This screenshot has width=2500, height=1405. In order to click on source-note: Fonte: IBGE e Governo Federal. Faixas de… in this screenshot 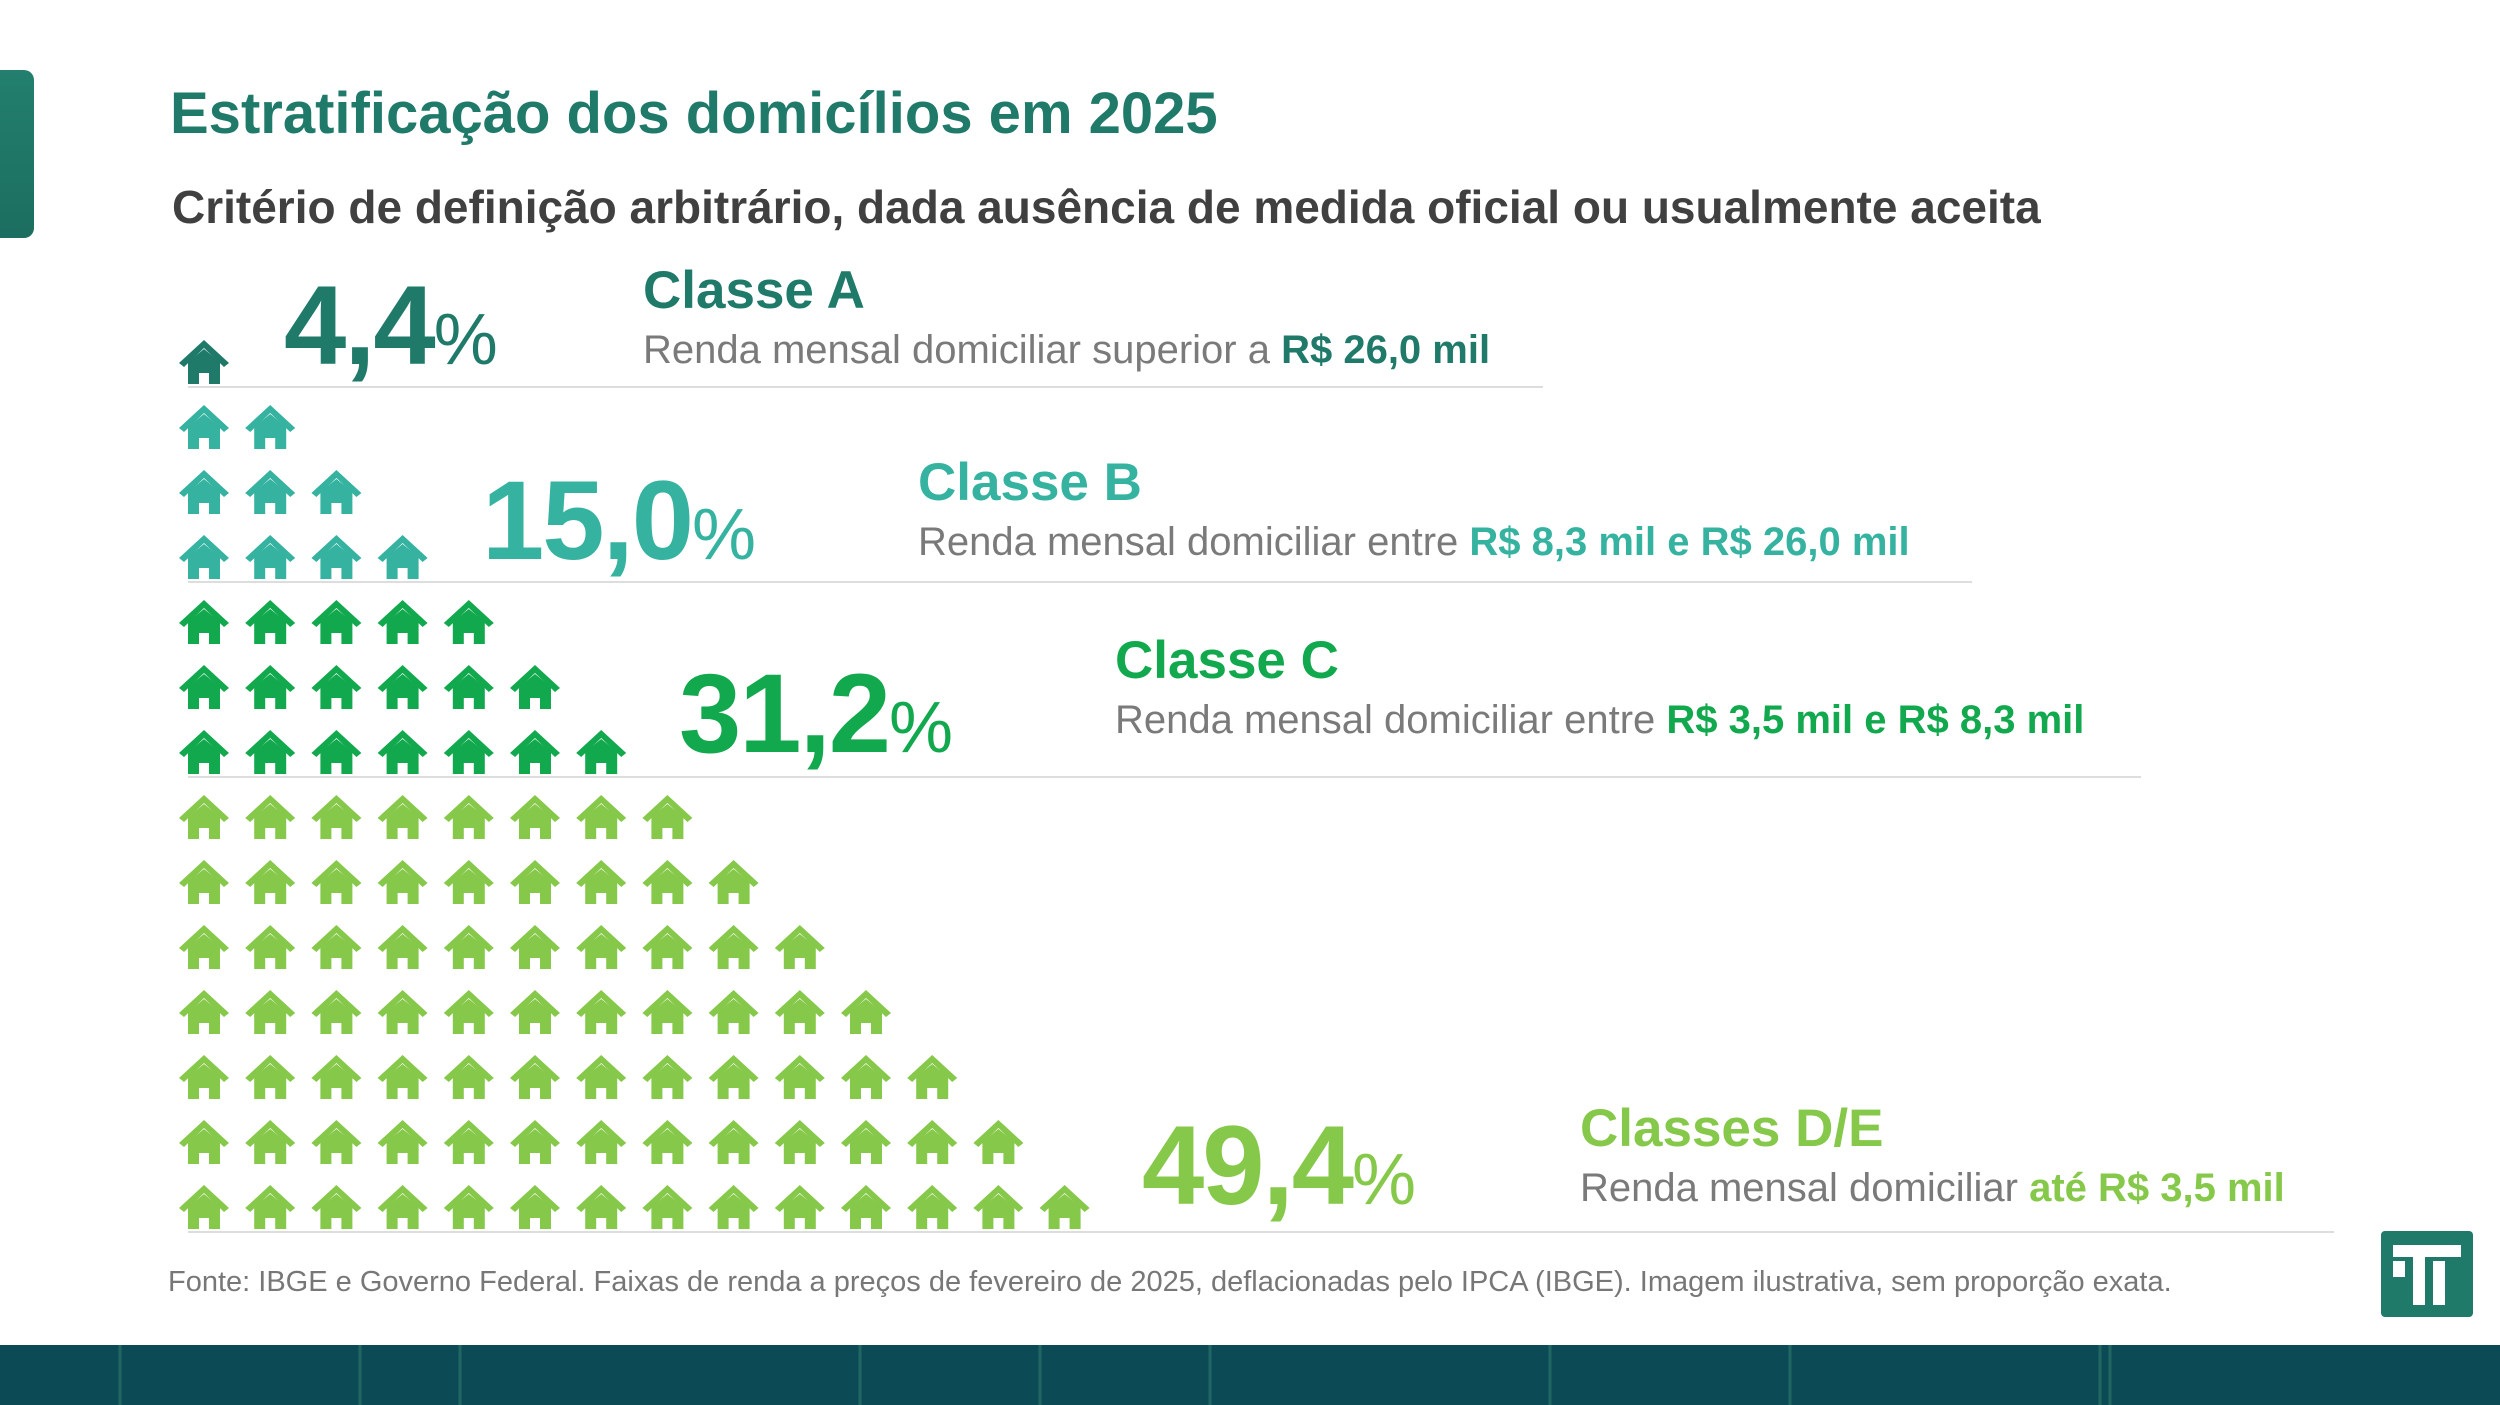, I will do `click(1170, 1282)`.